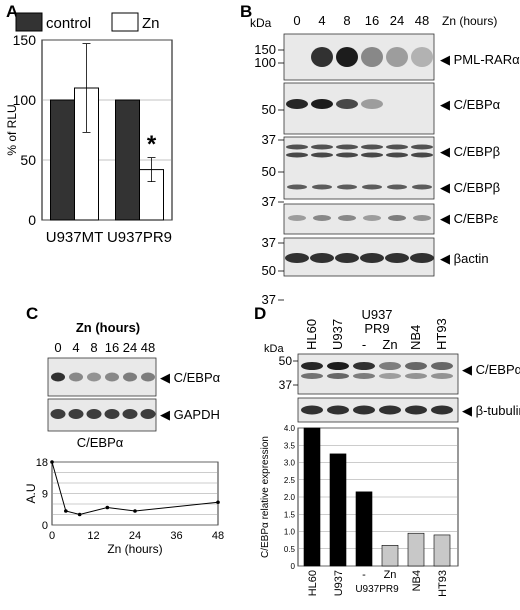  Describe the element at coordinates (45, 495) in the screenshot. I see `y-tick-label: 9` at that location.